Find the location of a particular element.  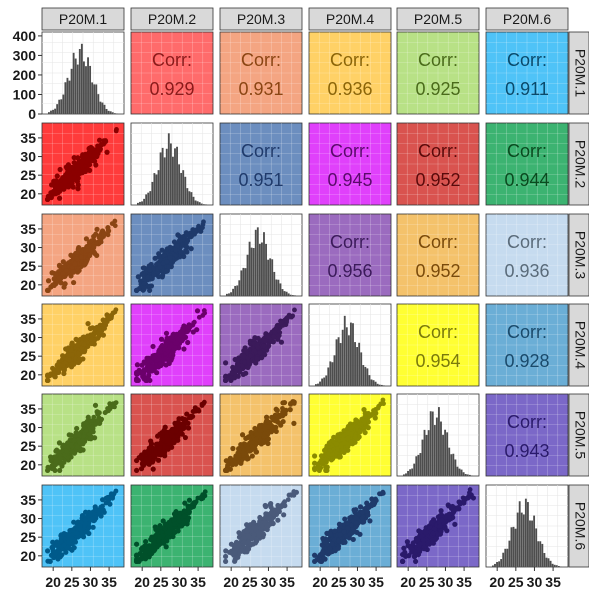

column-strip-label: P20M.2 is located at coordinates (172, 19).